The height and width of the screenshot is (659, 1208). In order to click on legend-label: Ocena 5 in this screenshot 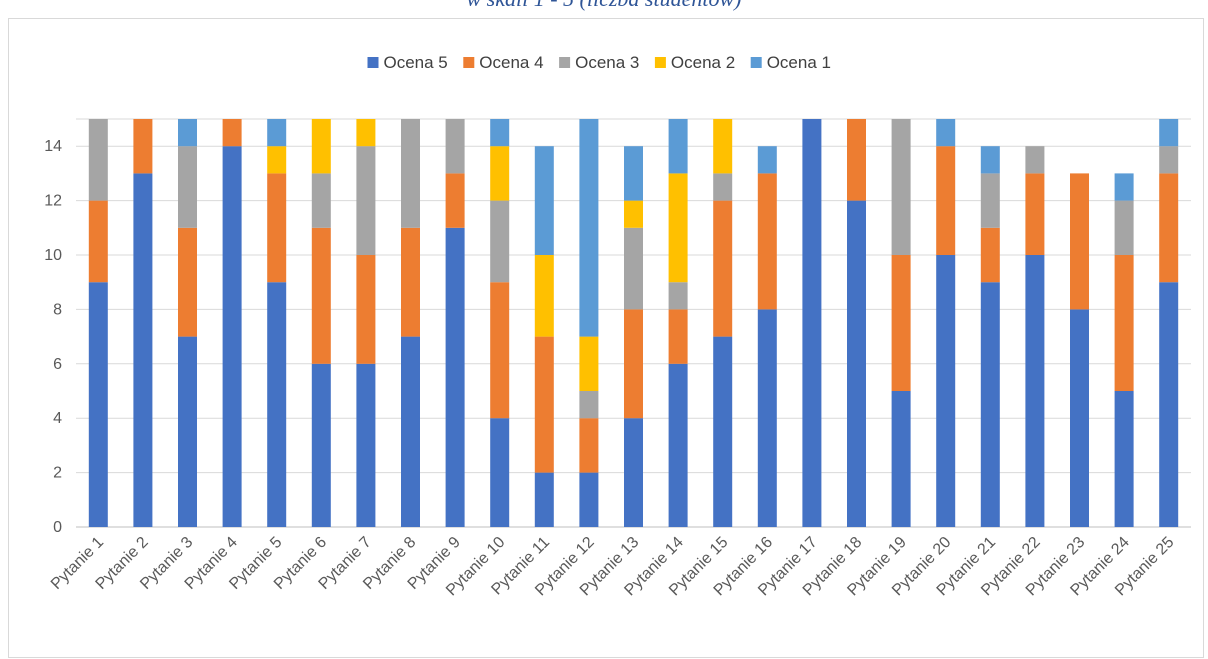, I will do `click(416, 62)`.